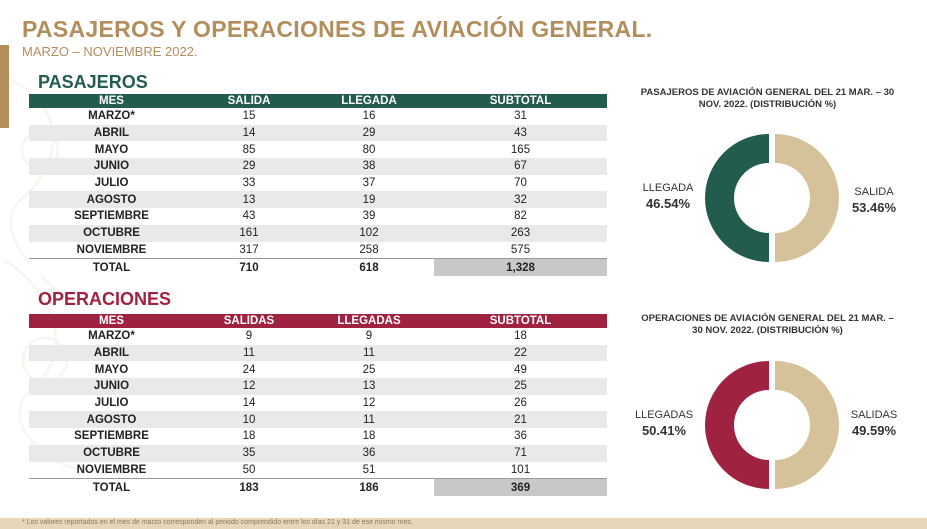 The width and height of the screenshot is (927, 529). I want to click on value-cell: 71, so click(520, 453).